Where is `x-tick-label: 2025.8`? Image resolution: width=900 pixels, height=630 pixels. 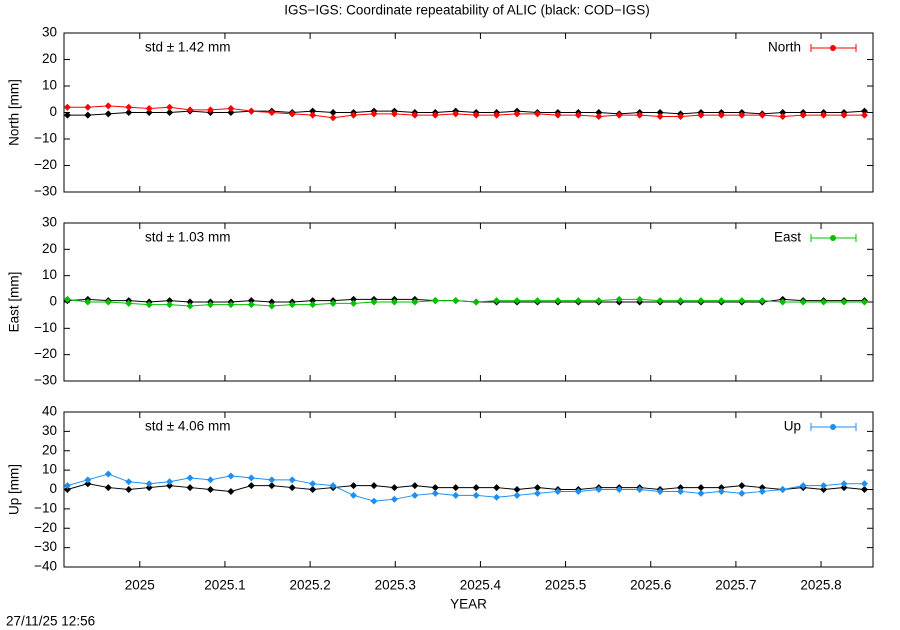 x-tick-label: 2025.8 is located at coordinates (820, 585).